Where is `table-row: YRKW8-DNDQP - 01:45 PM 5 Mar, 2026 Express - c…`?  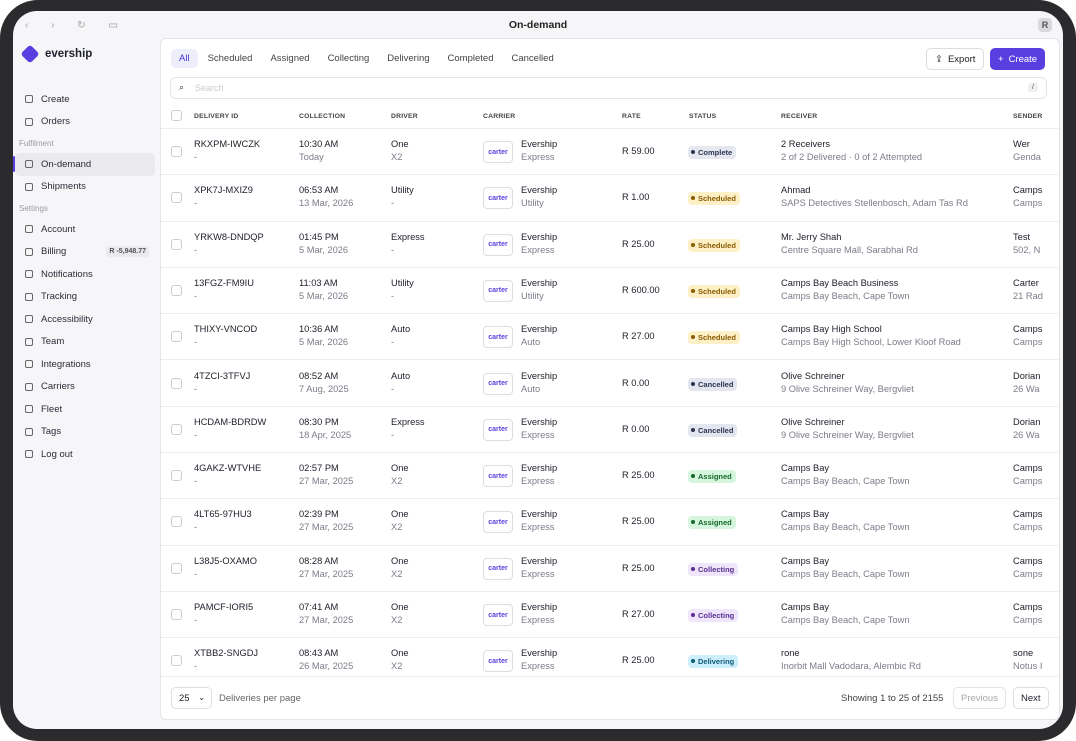
table-row: YRKW8-DNDQP - 01:45 PM 5 Mar, 2026 Express - c… is located at coordinates (610, 245).